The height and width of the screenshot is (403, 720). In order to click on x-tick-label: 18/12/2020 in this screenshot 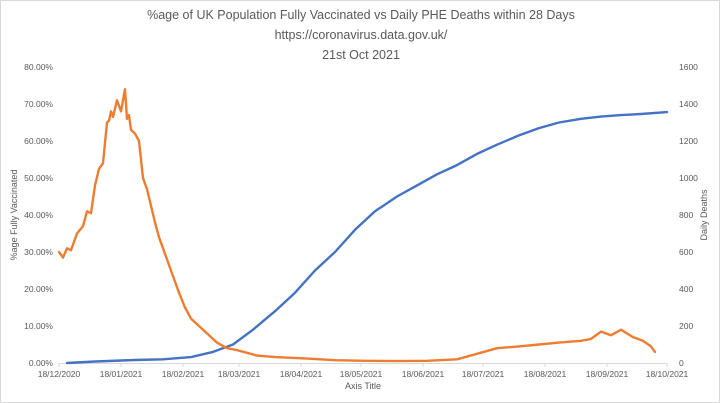, I will do `click(59, 374)`.